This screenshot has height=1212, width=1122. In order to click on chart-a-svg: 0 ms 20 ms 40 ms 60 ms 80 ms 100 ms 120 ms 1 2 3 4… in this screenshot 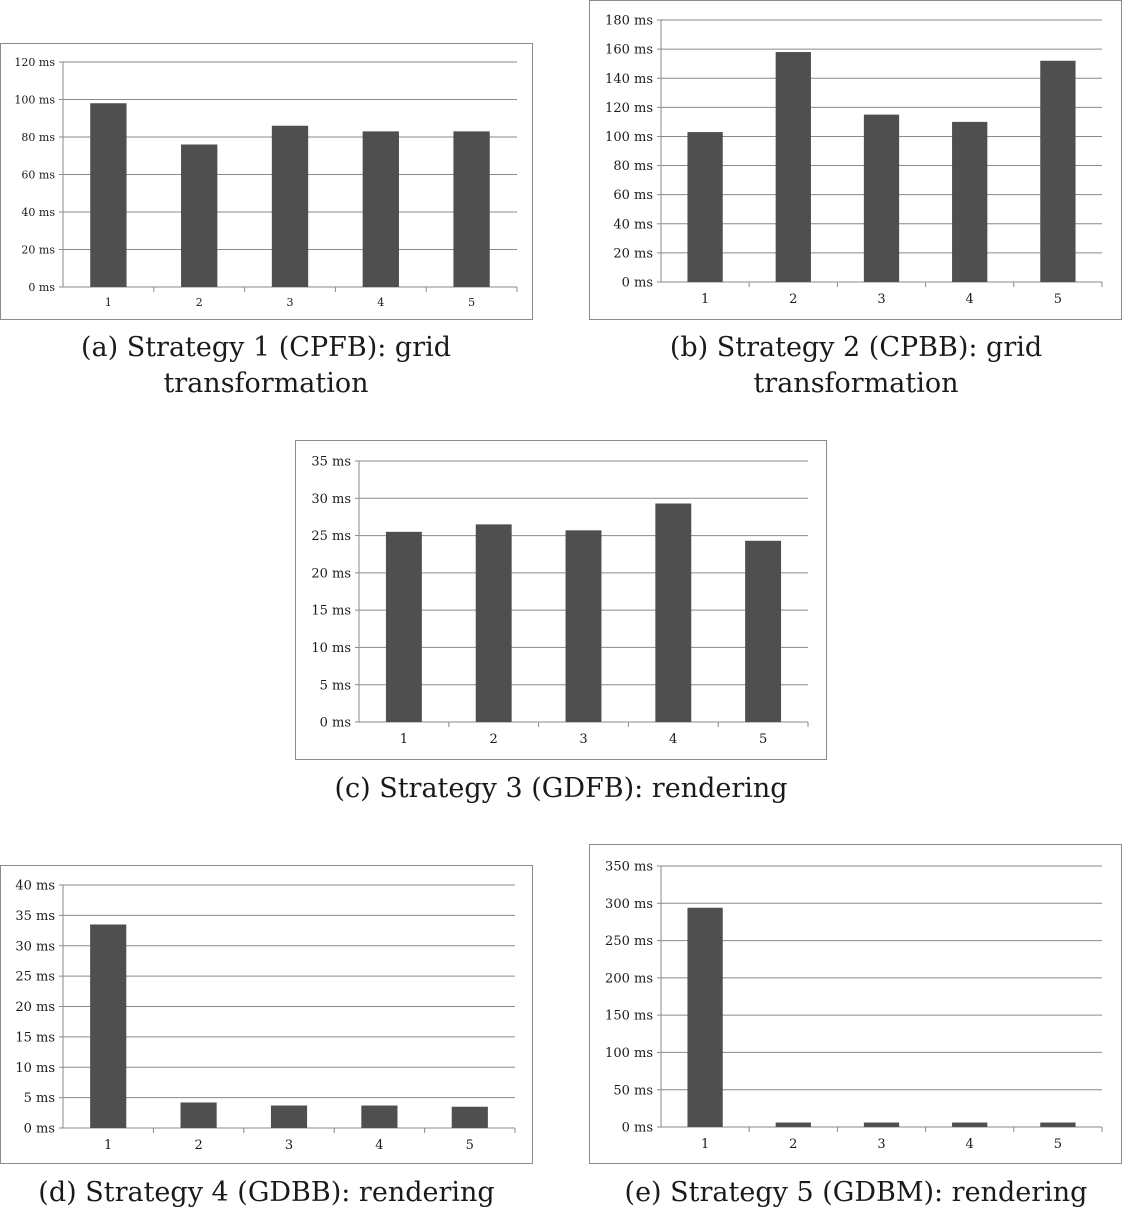, I will do `click(266, 182)`.